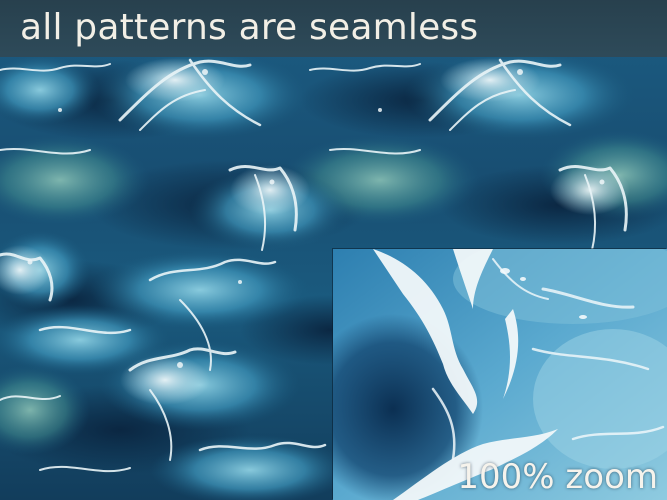 The image size is (667, 500). Describe the element at coordinates (249, 27) in the screenshot. I see `banner-title: all patterns are seamless` at that location.